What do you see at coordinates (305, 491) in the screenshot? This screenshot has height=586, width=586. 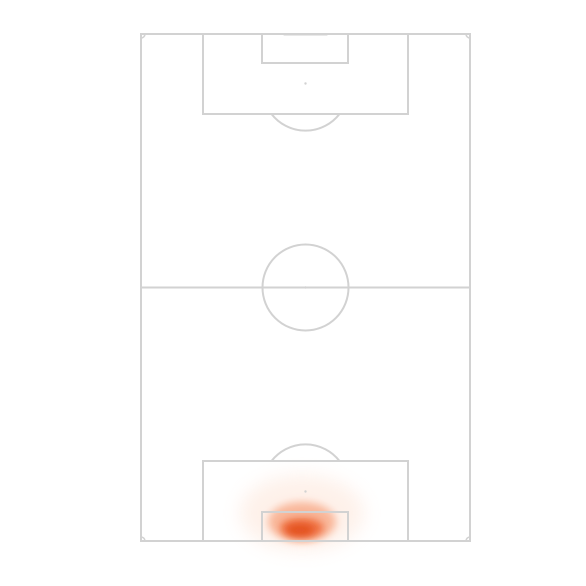 I see `bottom-penalty-spot` at bounding box center [305, 491].